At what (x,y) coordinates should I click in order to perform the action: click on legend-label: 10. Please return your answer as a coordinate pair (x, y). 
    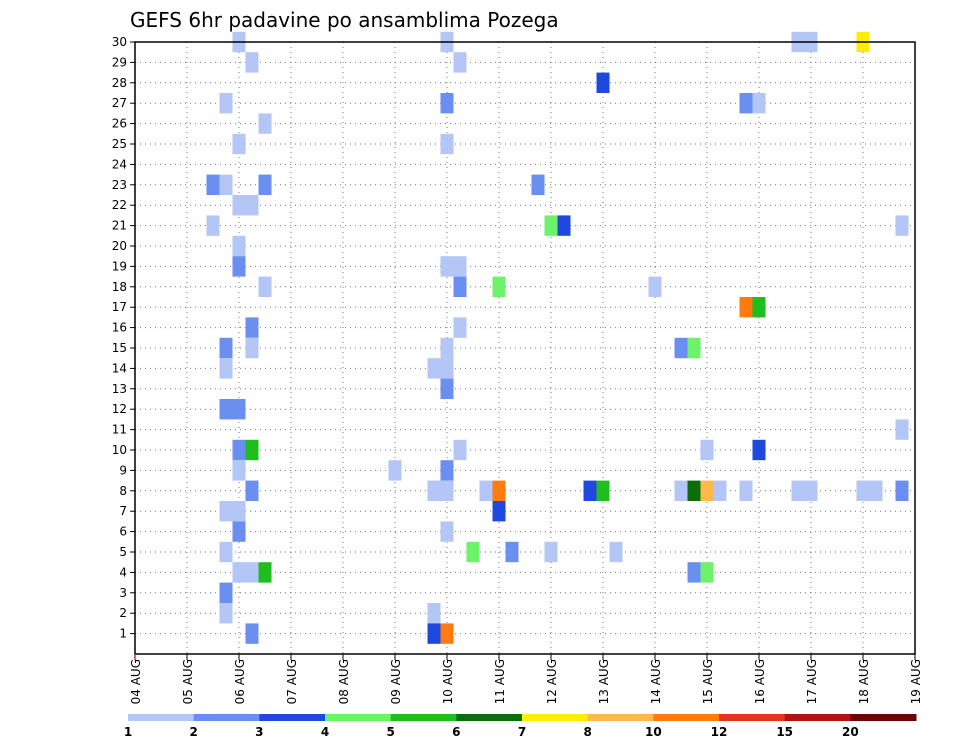
    Looking at the image, I should click on (653, 732).